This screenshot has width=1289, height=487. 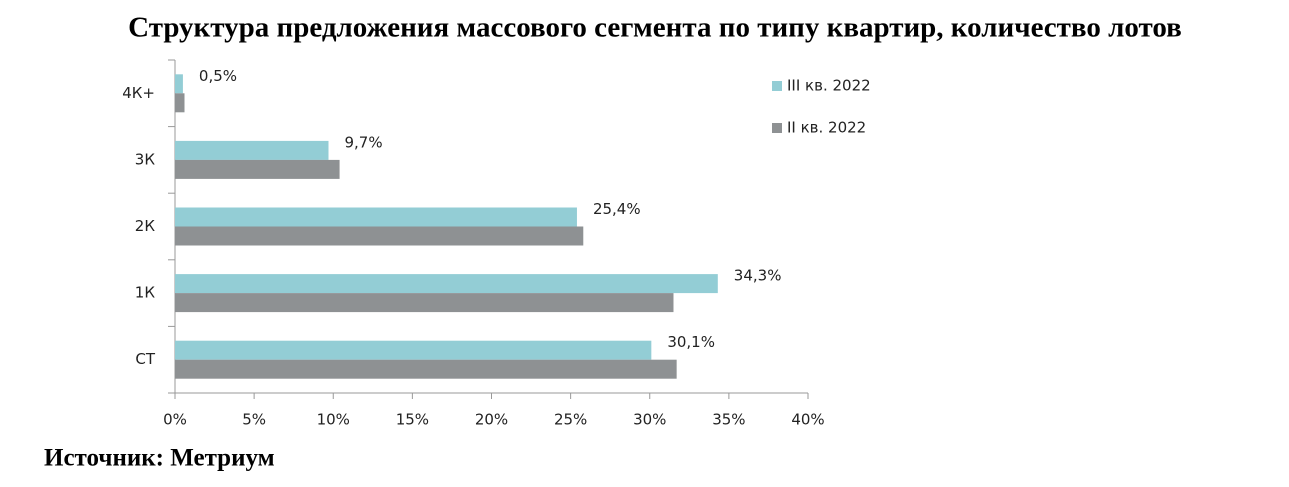 What do you see at coordinates (829, 86) in the screenshot?
I see `legend-label: III кв. 2022` at bounding box center [829, 86].